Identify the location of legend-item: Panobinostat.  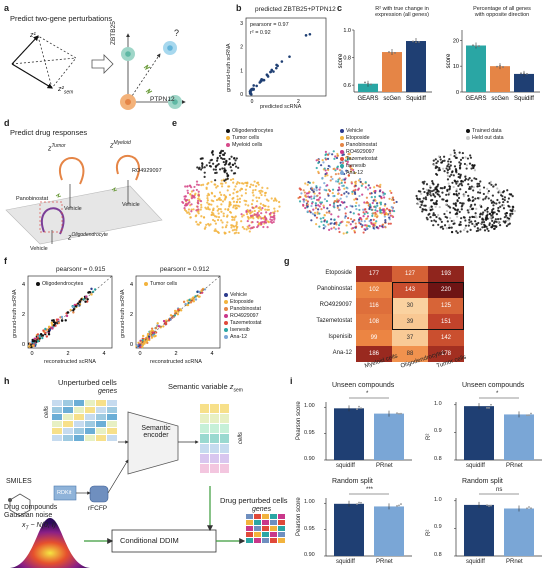
(358, 145).